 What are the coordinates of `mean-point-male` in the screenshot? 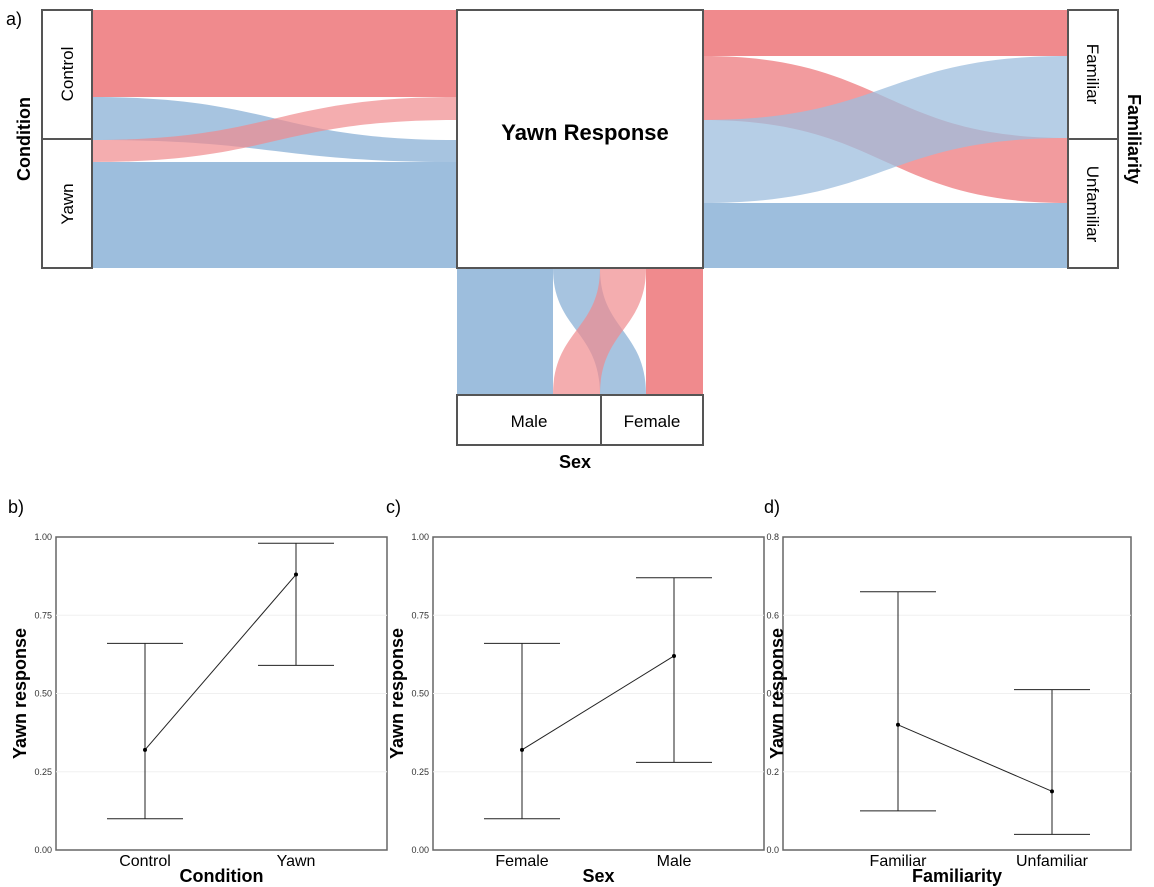 It's located at (674, 655).